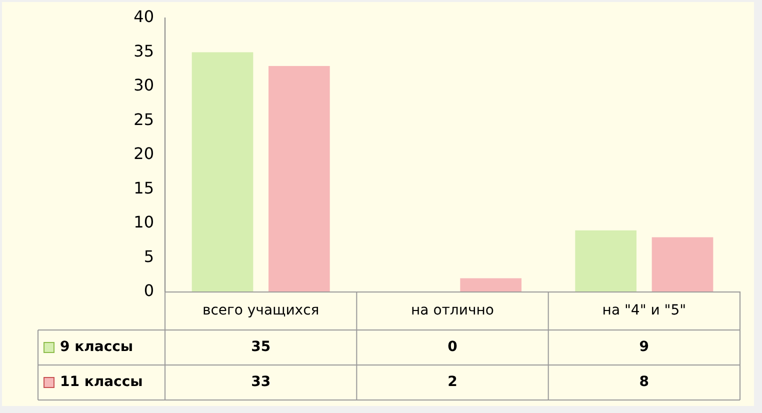  I want to click on y-tick-label: 10, so click(144, 222).